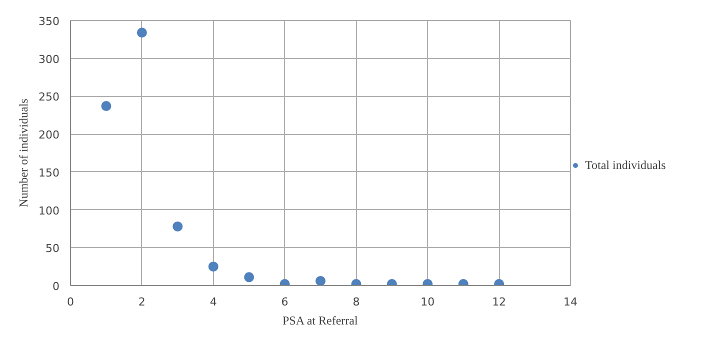  What do you see at coordinates (70, 302) in the screenshot?
I see `x-tick-label: 0` at bounding box center [70, 302].